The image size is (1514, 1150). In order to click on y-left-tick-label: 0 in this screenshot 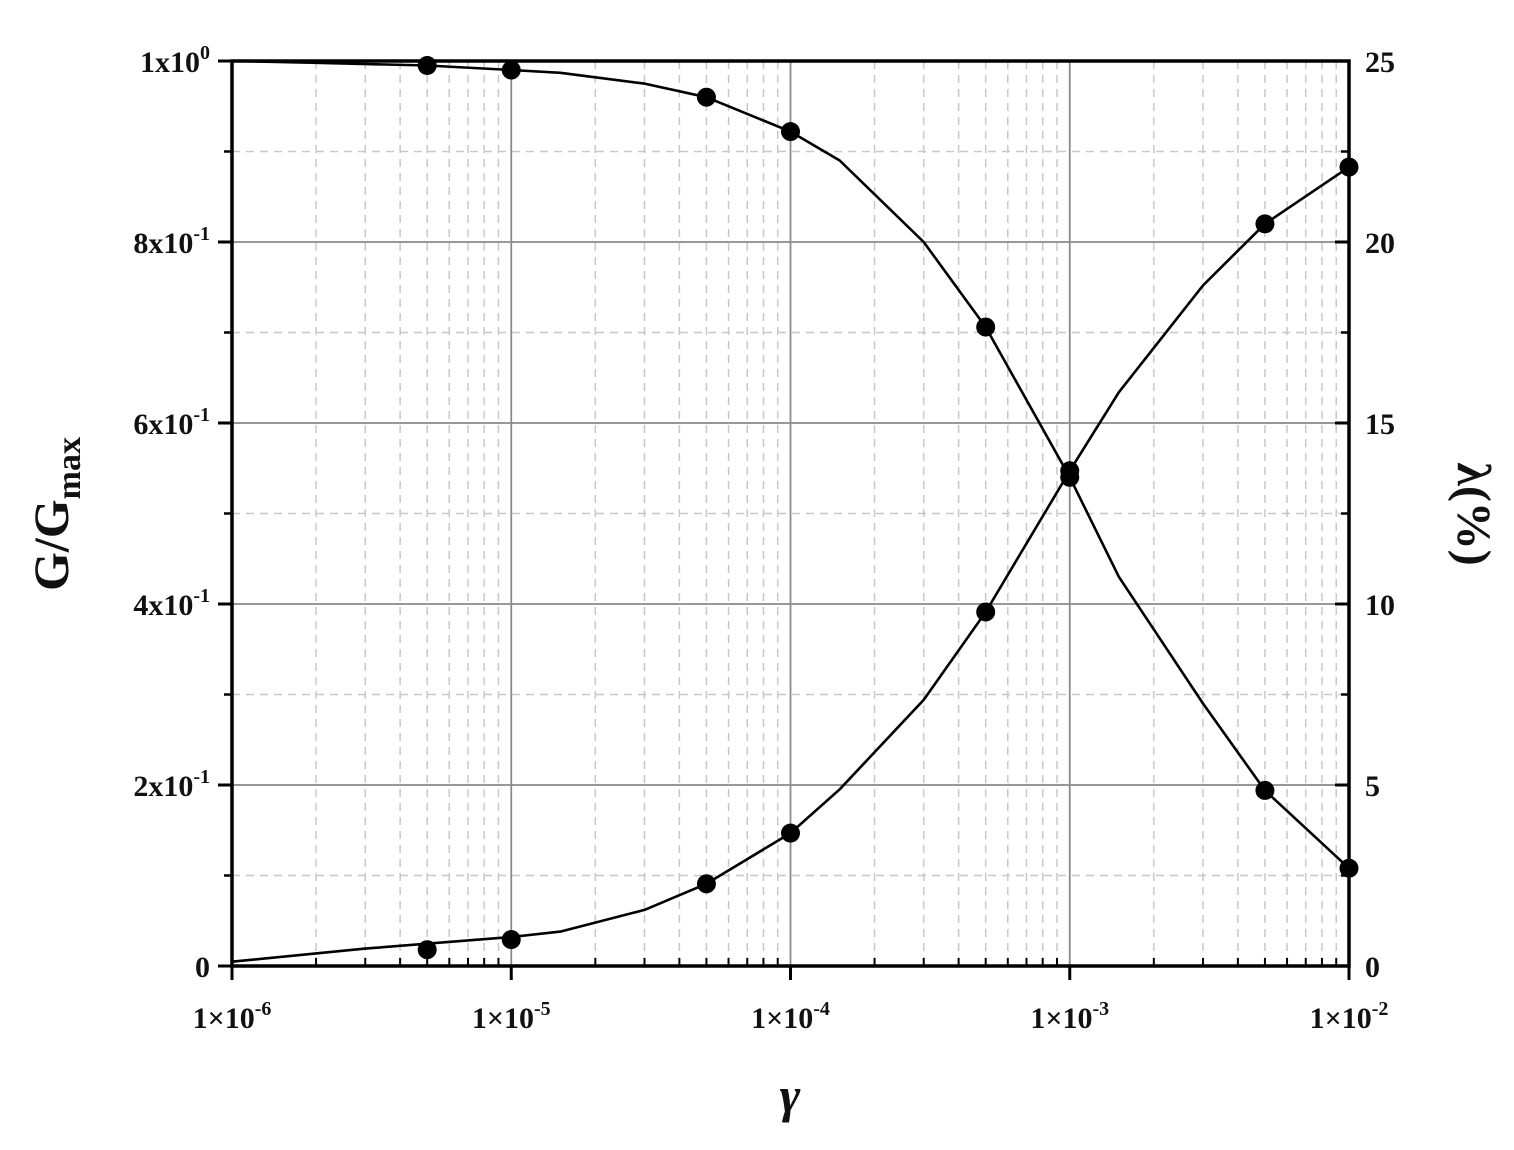, I will do `click(202, 967)`.